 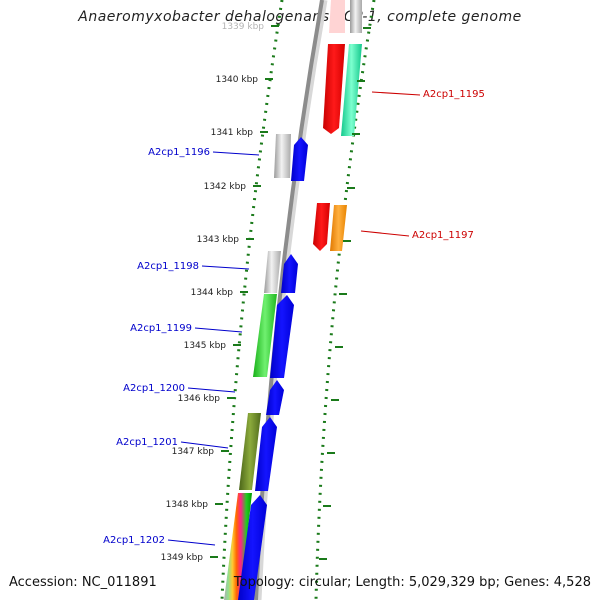 I want to click on kbp-tick-label: 1347 kbp, so click(x=193, y=452).